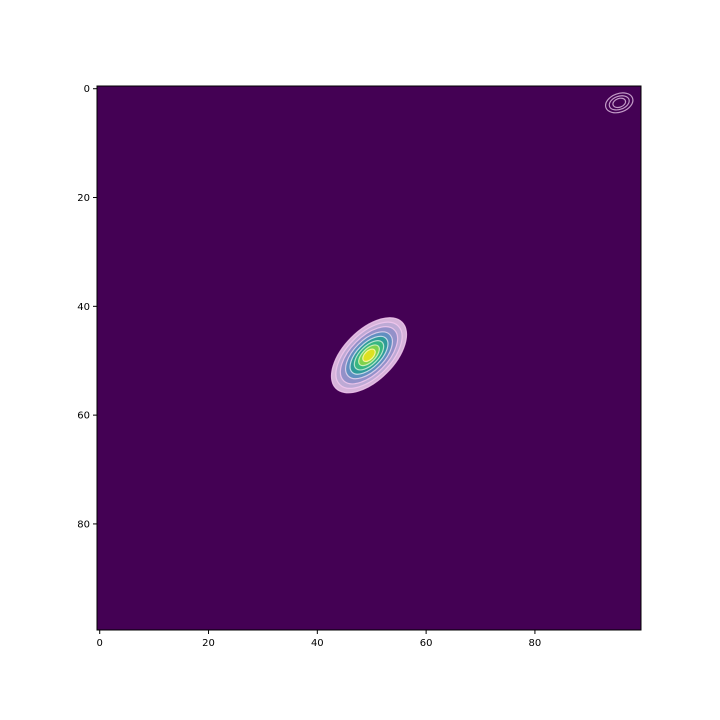 Image resolution: width=720 pixels, height=720 pixels. Describe the element at coordinates (83, 524) in the screenshot. I see `y-tick-label: 80` at that location.